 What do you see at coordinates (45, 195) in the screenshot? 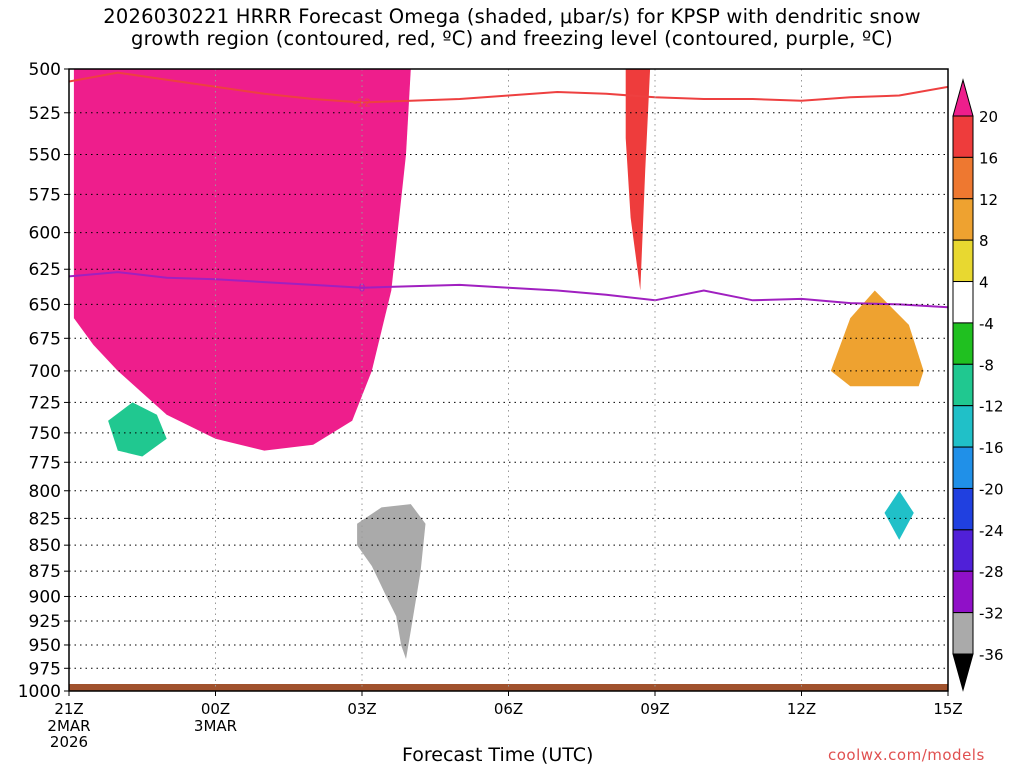
I see `y-tick-label-575: 575` at bounding box center [45, 195].